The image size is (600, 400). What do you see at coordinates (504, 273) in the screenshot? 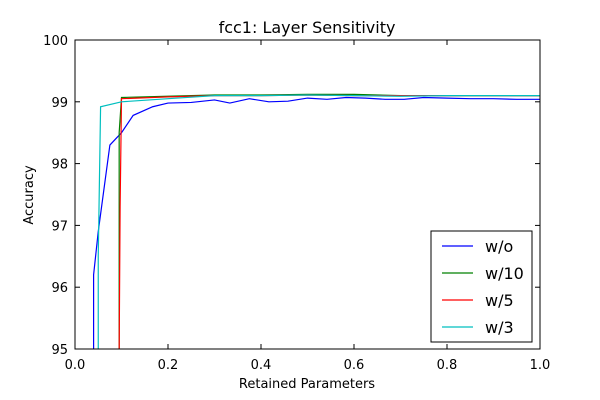
I see `legend-label-2: w/10` at bounding box center [504, 273].